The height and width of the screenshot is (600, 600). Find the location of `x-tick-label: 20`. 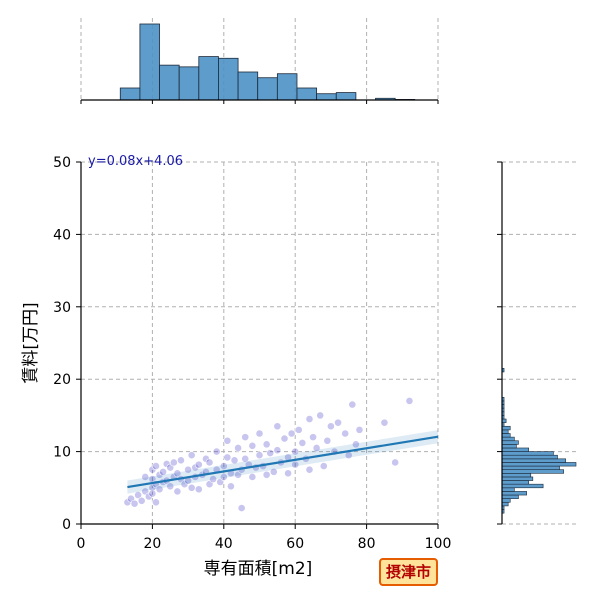

x-tick-label: 20 is located at coordinates (152, 544).